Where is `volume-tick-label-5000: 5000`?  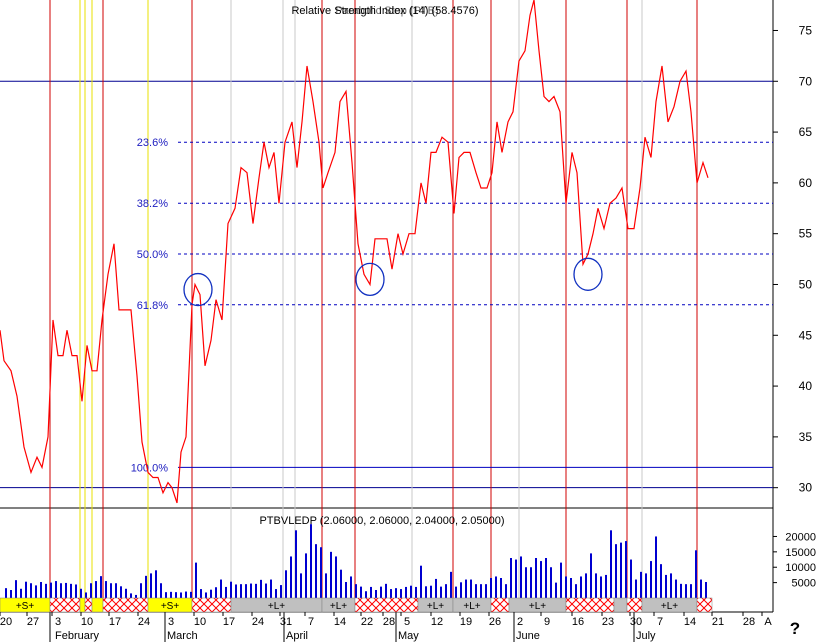 volume-tick-label-5000: 5000 is located at coordinates (804, 584).